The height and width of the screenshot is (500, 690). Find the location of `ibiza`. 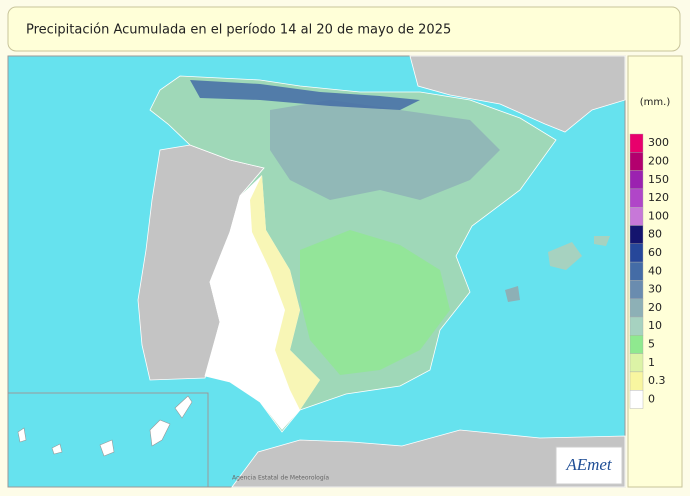

ibiza is located at coordinates (512, 294).